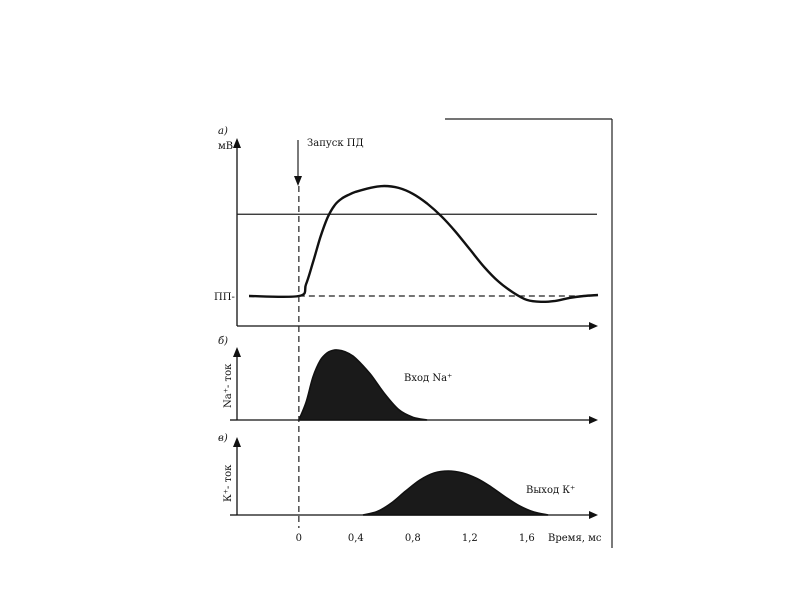  Describe the element at coordinates (356, 538) in the screenshot. I see `x-tick-label: 0,4` at that location.